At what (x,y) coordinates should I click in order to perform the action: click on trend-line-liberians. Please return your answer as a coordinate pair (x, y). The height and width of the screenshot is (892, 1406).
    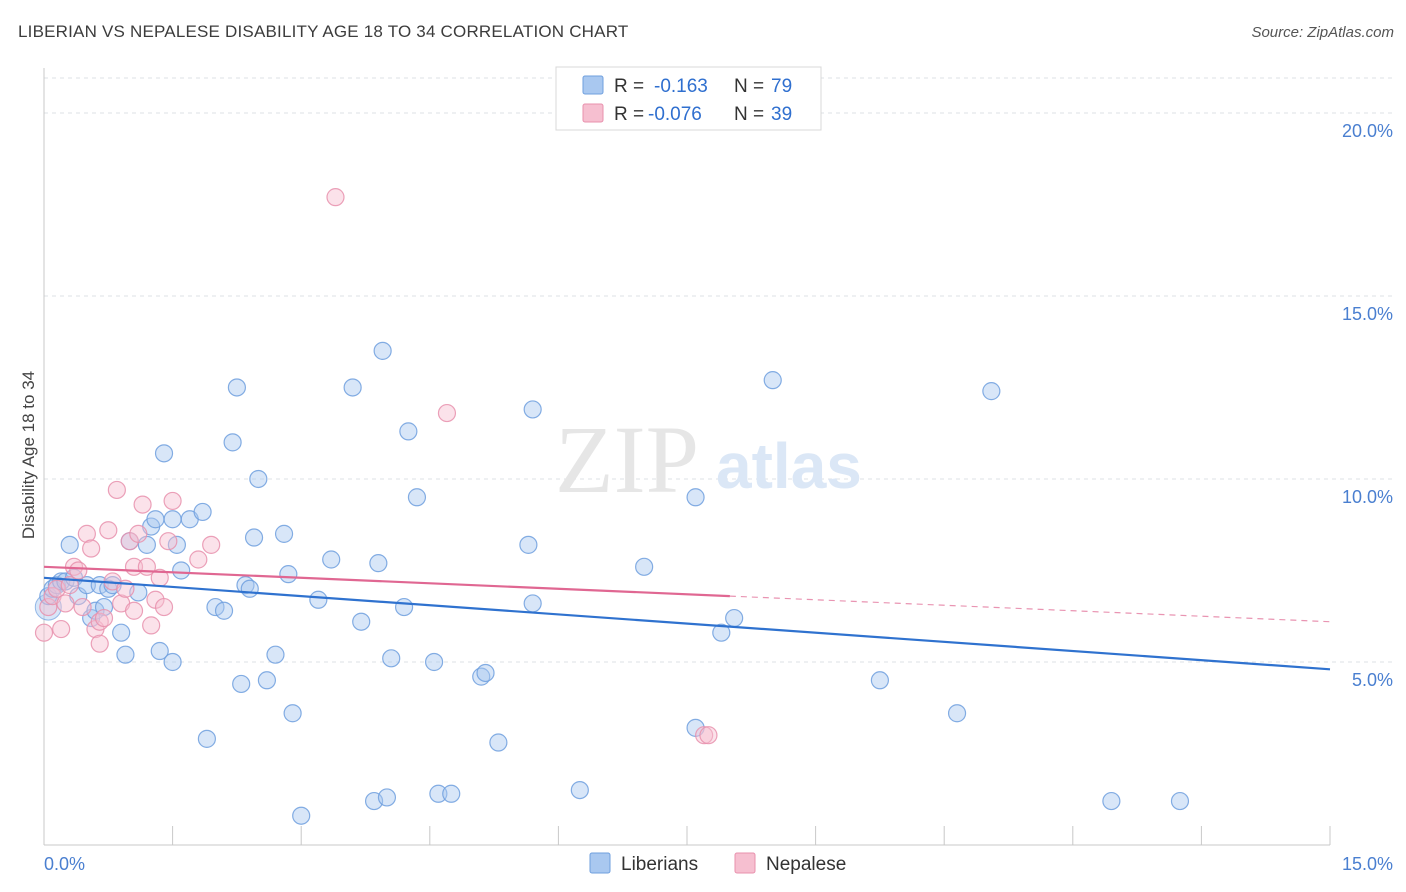
    Looking at the image, I should click on (687, 623).